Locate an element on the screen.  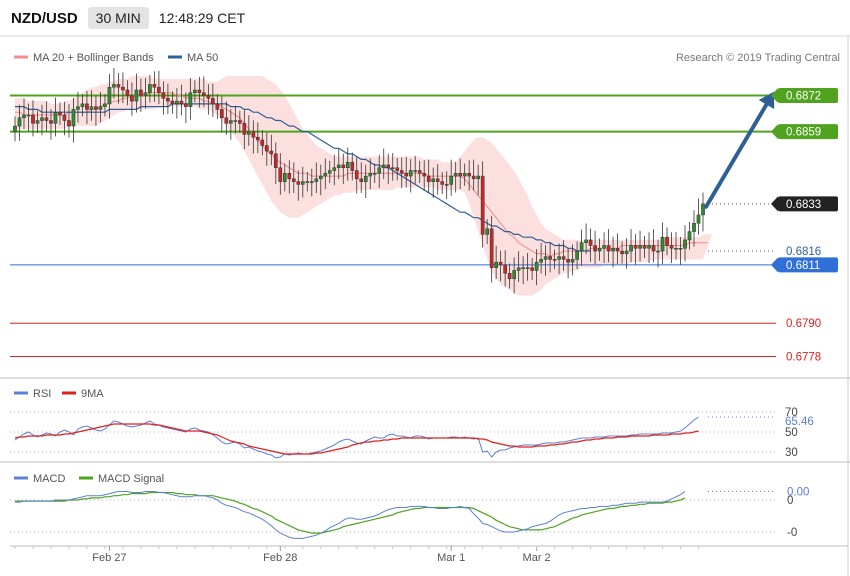
price-tag-support is located at coordinates (808, 357).